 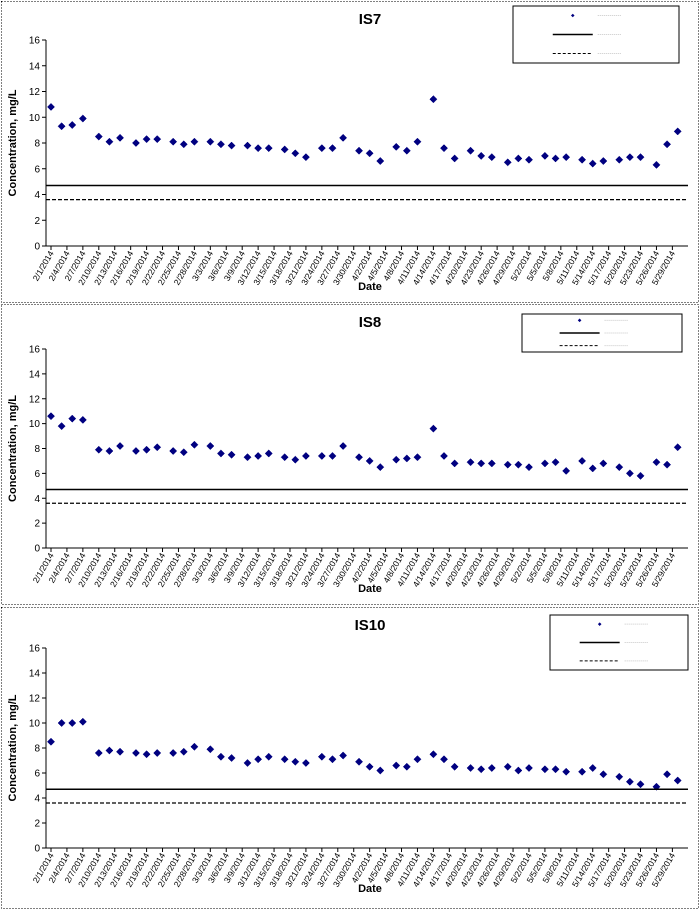 I want to click on chart-title: IS10, so click(x=370, y=625).